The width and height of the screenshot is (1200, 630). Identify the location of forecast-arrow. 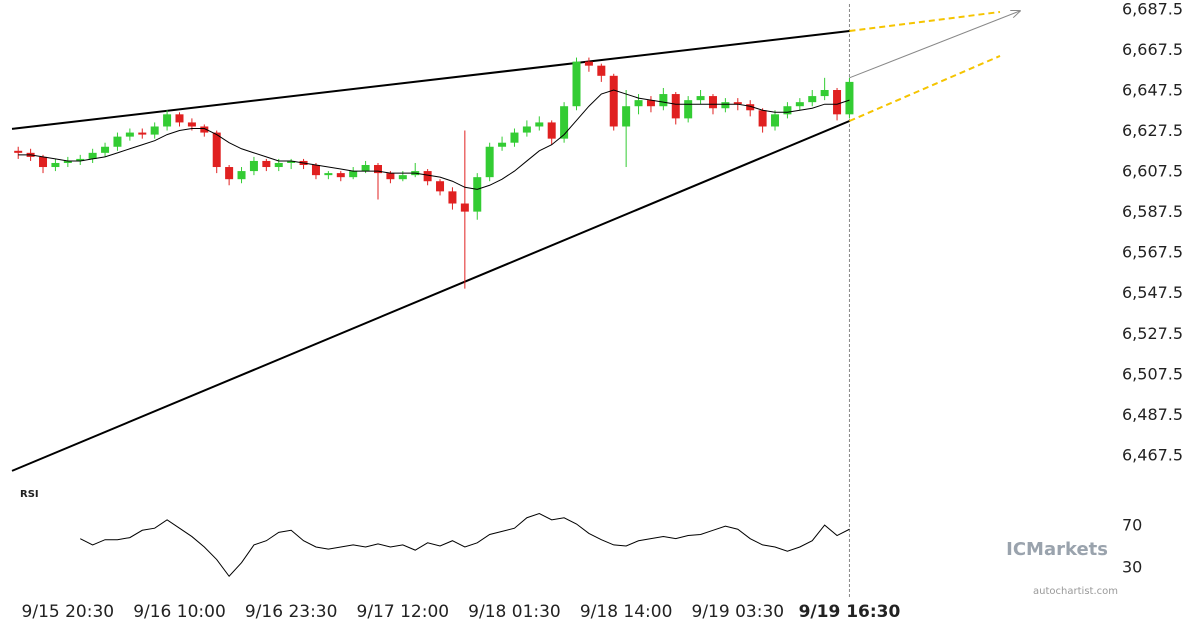
(934, 45).